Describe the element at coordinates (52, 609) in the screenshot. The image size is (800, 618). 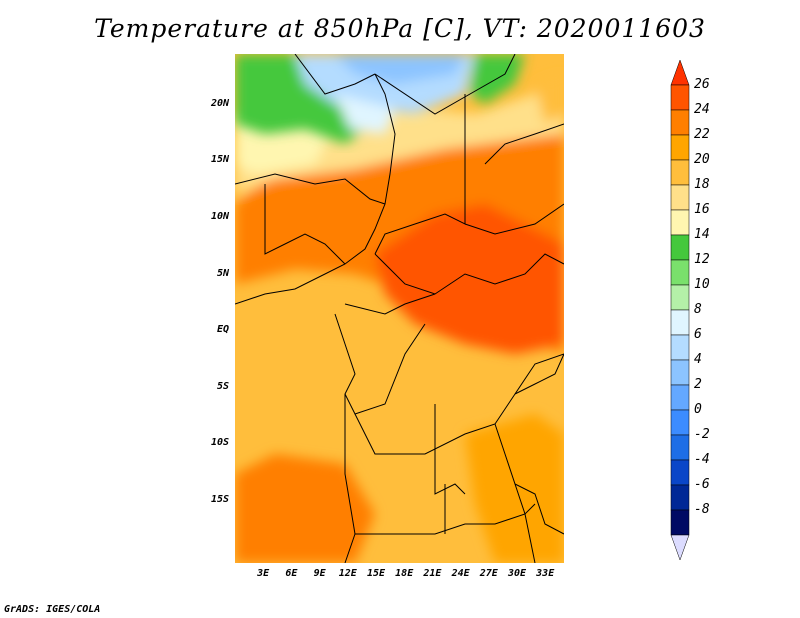
I see `grads-credit: GrADS: IGES/COLA` at that location.